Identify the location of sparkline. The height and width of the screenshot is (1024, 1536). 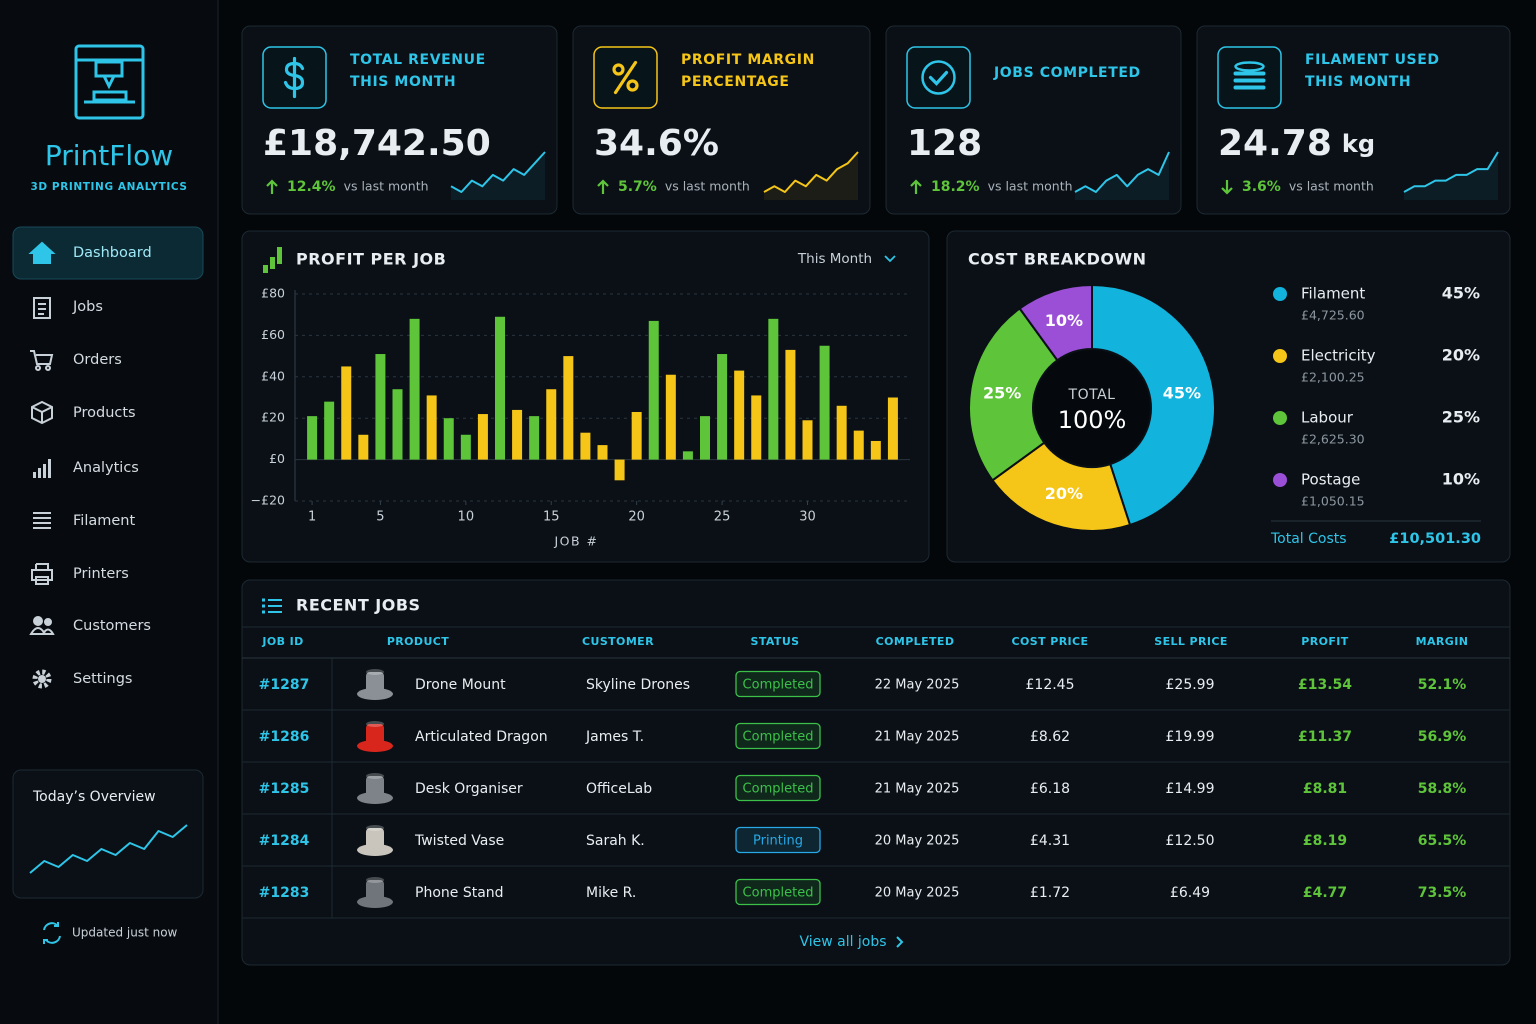
(1122, 172).